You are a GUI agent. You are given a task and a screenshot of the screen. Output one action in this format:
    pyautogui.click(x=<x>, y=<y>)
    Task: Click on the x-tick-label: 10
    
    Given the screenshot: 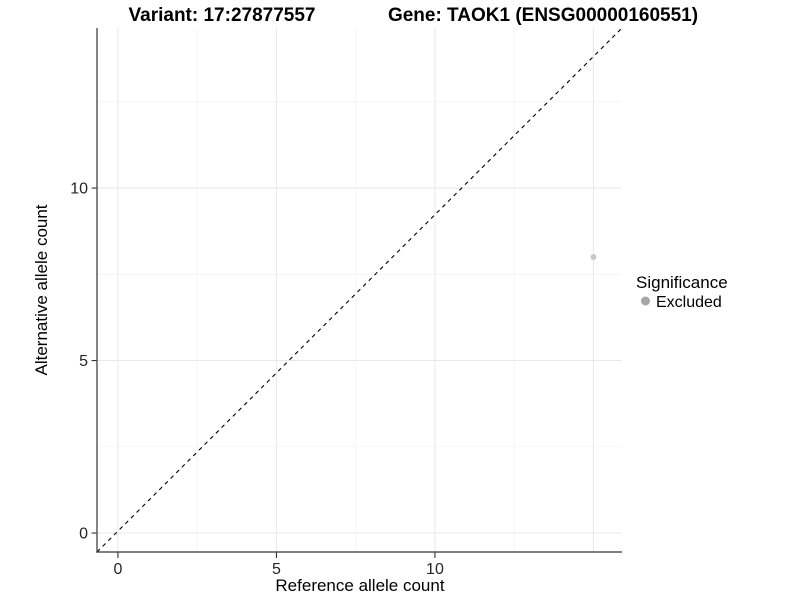 What is the action you would take?
    pyautogui.click(x=435, y=569)
    